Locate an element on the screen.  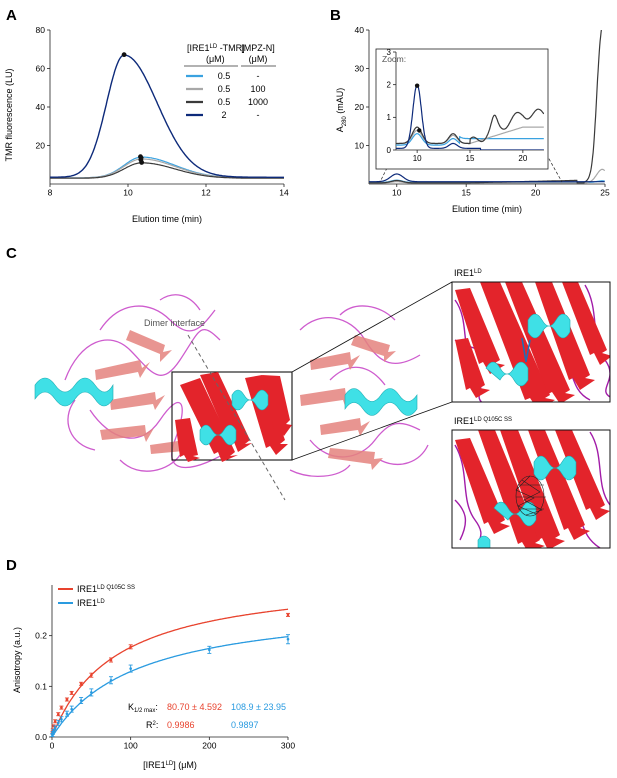
zoom-panel-mutant: IRE1LD Q105C SS is located at coordinates (531, 482).